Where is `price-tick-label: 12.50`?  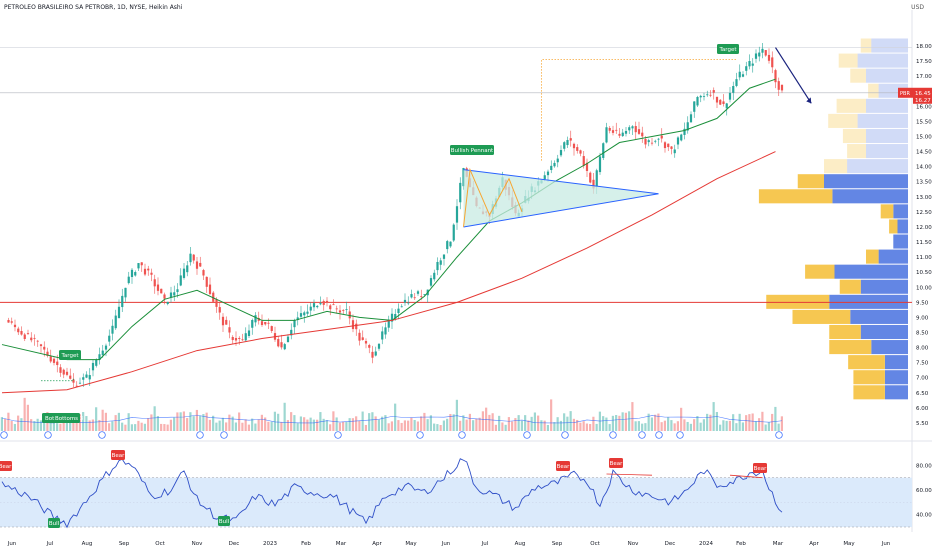
price-tick-label: 12.50 is located at coordinates (924, 213).